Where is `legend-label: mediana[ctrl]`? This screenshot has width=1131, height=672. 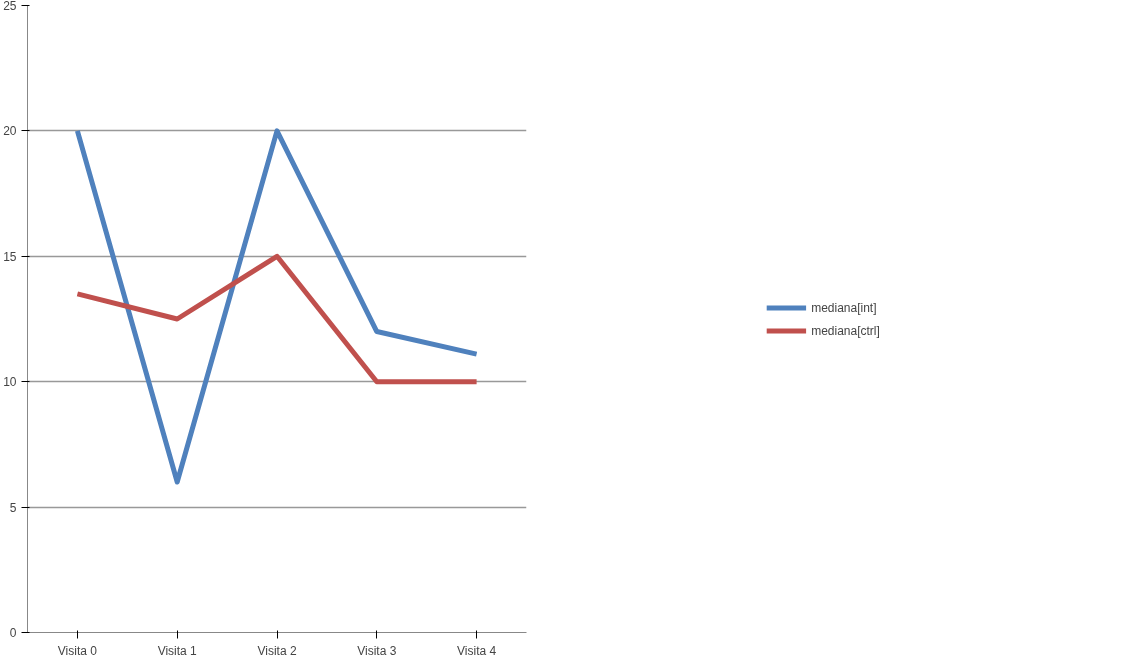 legend-label: mediana[ctrl] is located at coordinates (845, 330).